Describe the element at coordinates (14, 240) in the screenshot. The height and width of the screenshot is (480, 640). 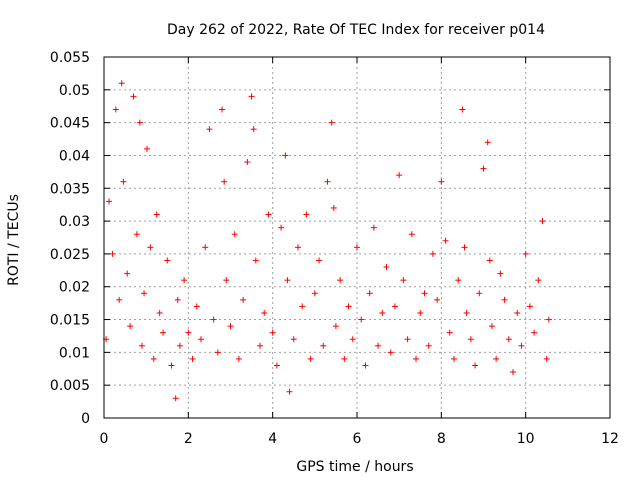
I see `y-axis-label: ROTI / TECUs` at that location.